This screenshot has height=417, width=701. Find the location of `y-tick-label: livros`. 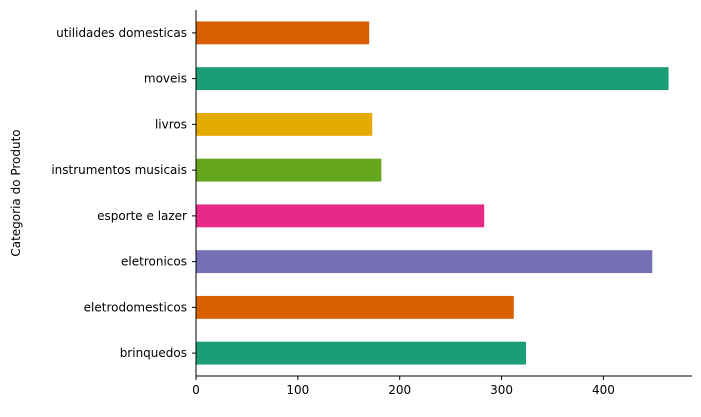

y-tick-label: livros is located at coordinates (171, 124).